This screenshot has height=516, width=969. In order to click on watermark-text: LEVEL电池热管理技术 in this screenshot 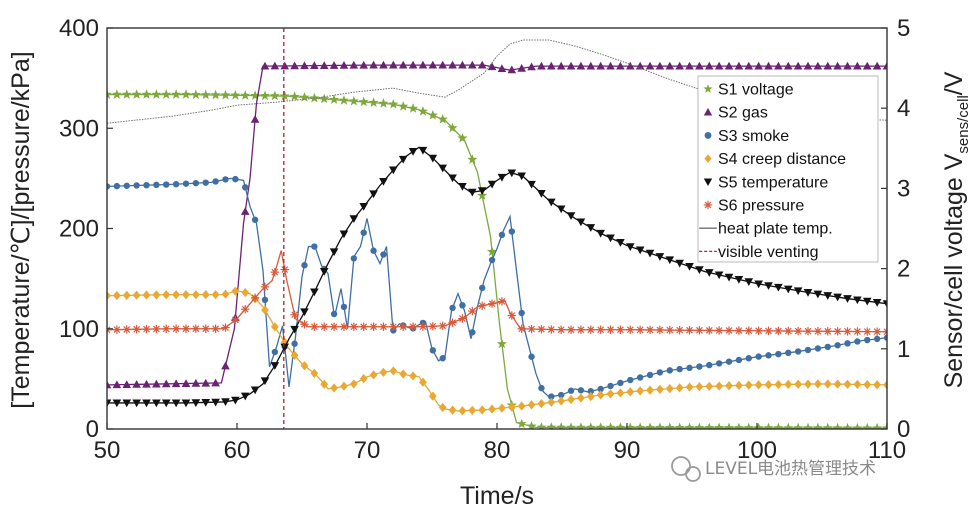, I will do `click(790, 469)`.